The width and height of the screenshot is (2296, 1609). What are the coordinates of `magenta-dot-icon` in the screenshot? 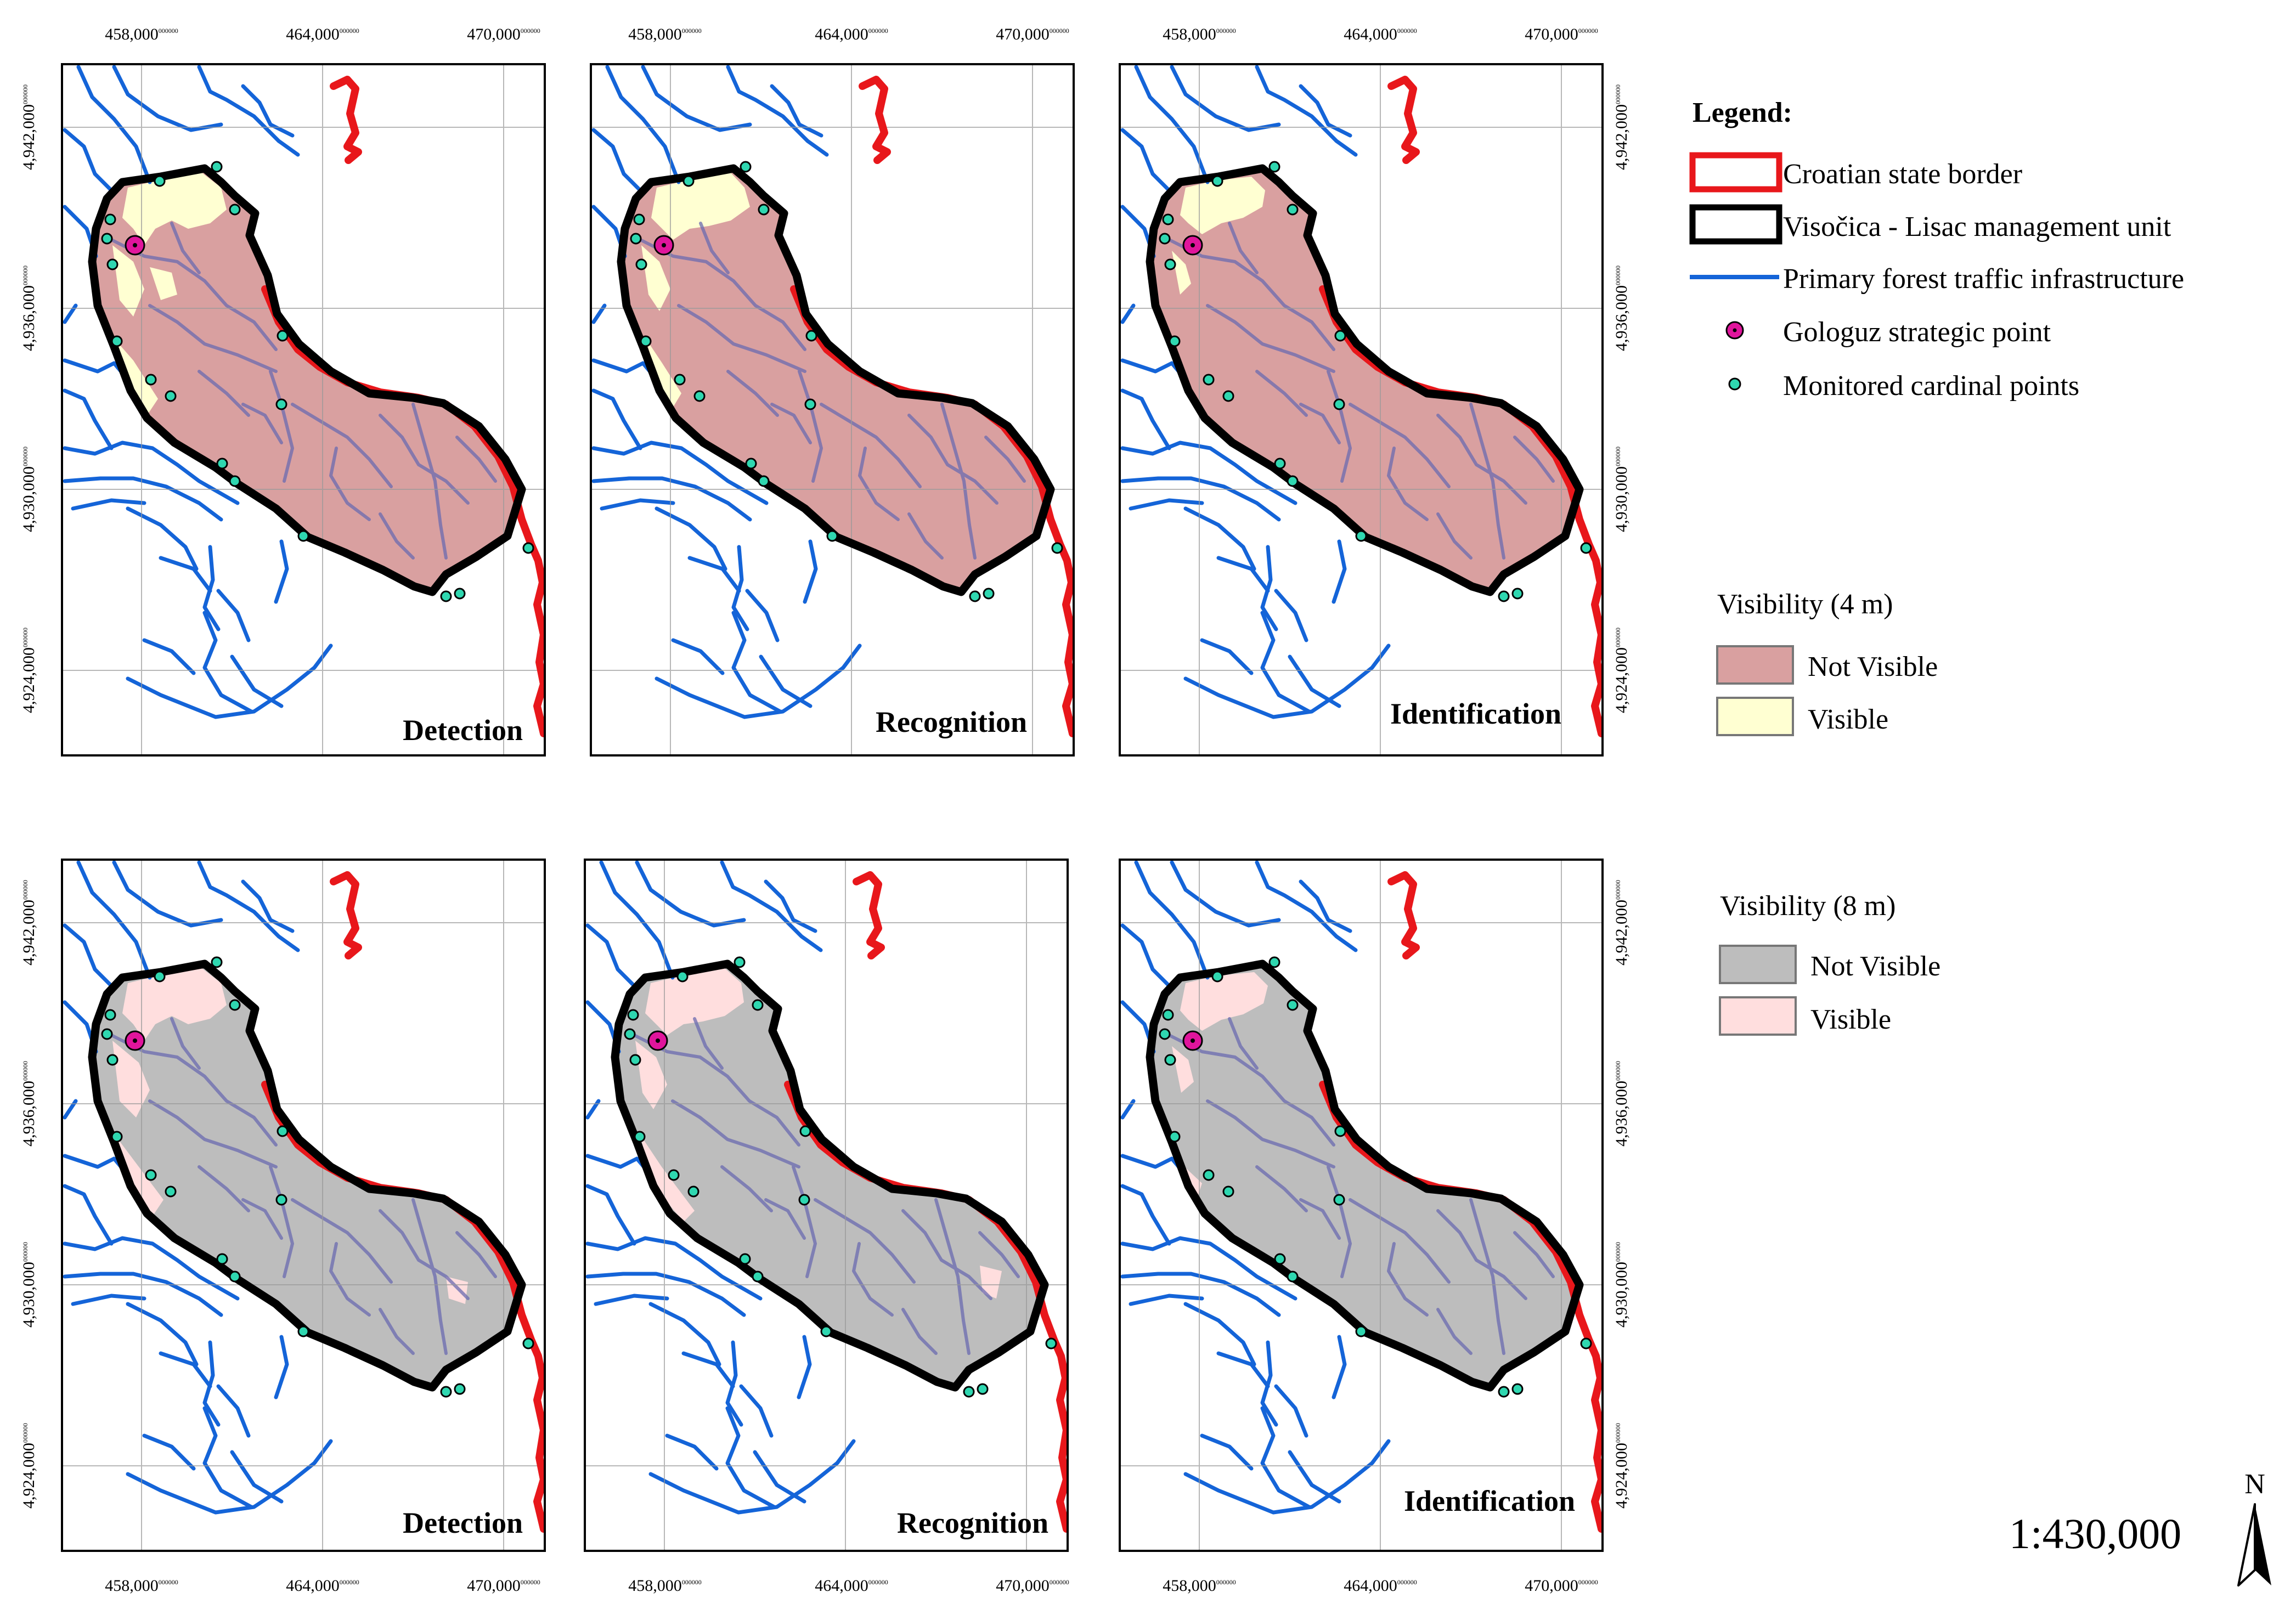 It's located at (1734, 330).